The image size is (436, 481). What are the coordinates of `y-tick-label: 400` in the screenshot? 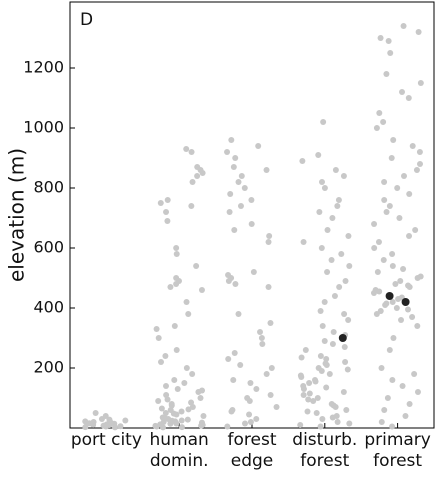 It's located at (48, 307).